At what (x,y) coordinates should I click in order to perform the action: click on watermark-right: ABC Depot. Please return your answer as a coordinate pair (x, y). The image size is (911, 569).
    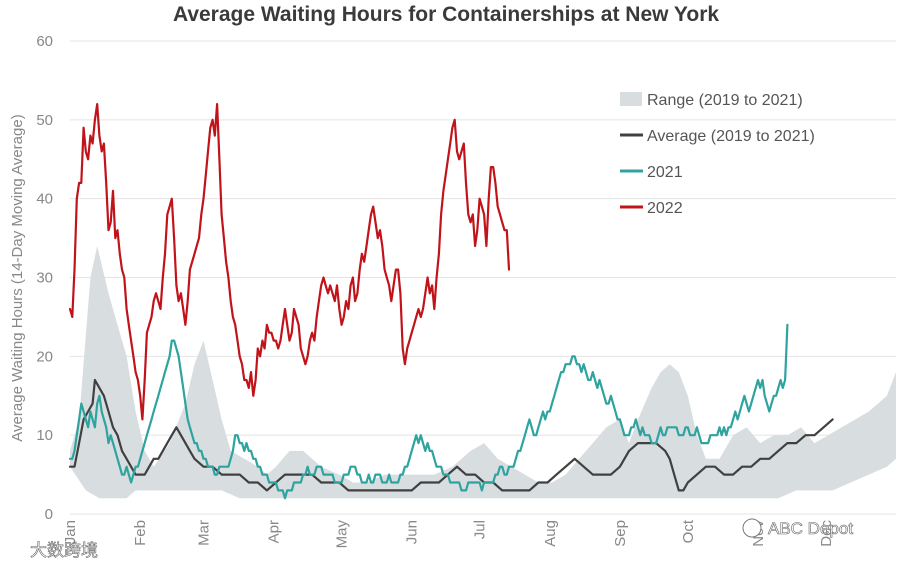
    Looking at the image, I should click on (798, 528).